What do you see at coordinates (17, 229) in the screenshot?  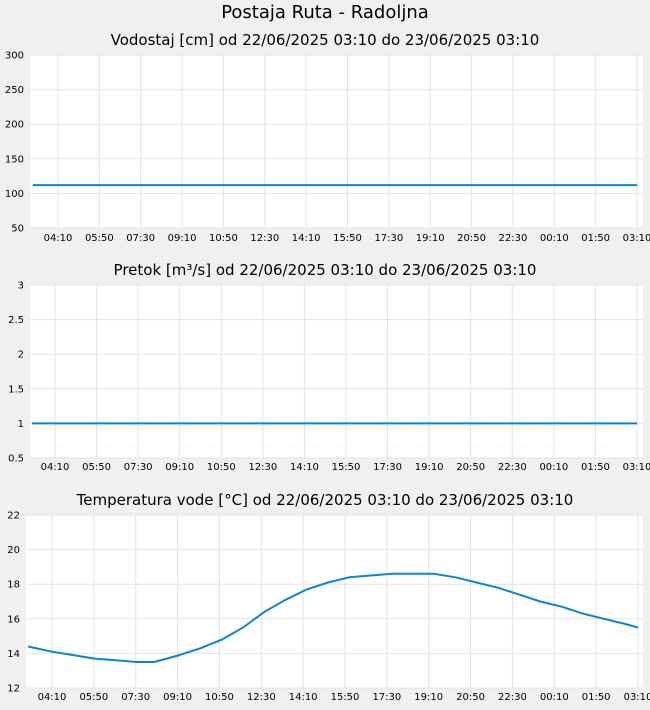 I see `y-tick-label: 50` at bounding box center [17, 229].